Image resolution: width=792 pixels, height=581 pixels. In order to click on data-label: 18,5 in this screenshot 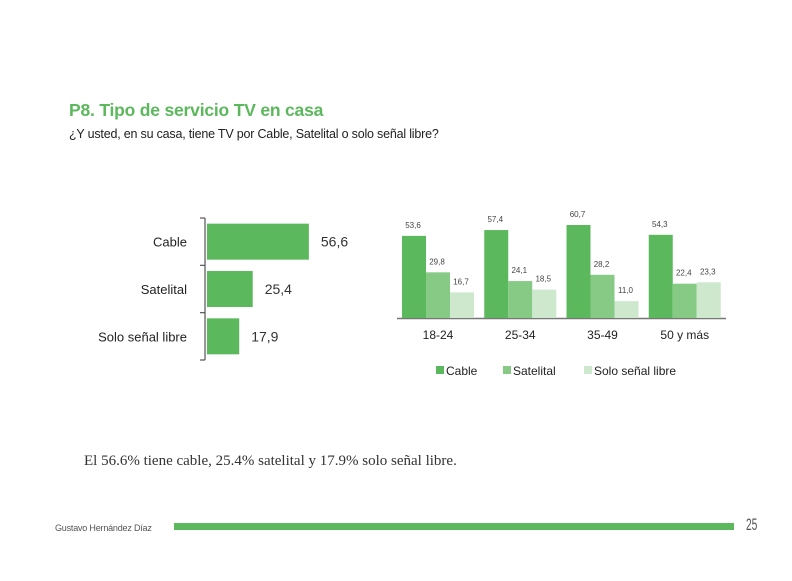, I will do `click(543, 279)`.